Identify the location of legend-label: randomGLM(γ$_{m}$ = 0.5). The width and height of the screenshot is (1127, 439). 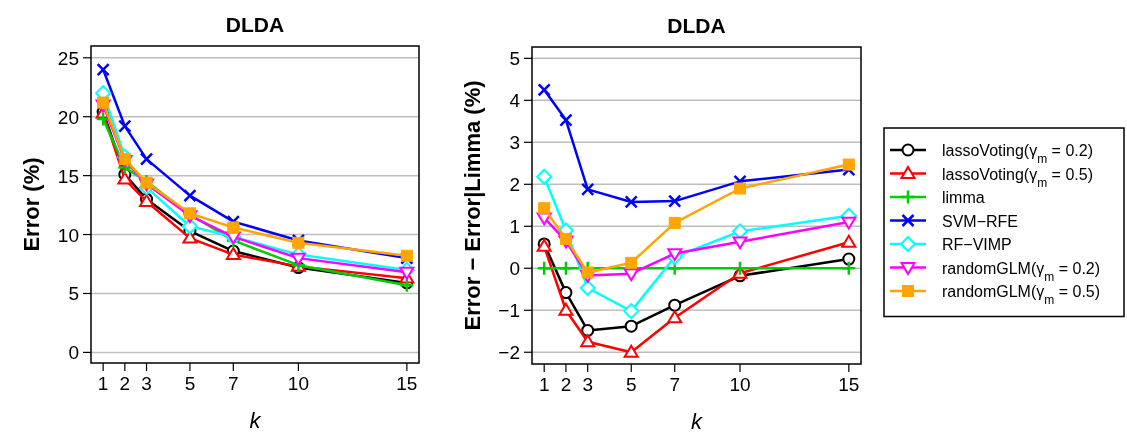
(1021, 295).